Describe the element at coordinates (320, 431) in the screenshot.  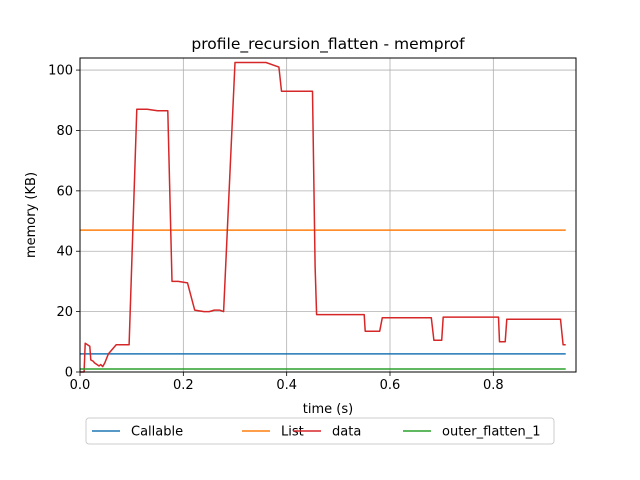
I see `legend: Callable List data outer_flatten_1` at that location.